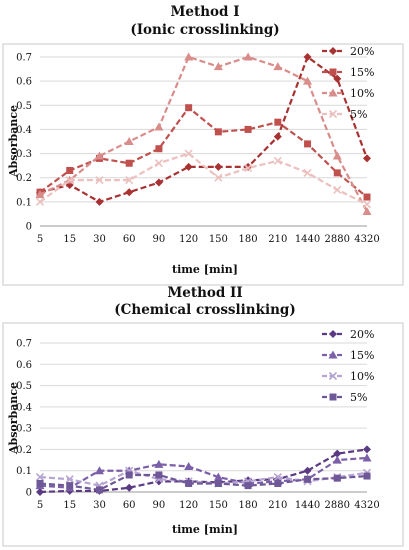 This screenshot has height=550, width=409. Describe the element at coordinates (159, 239) in the screenshot. I see `x-tick-label: 90` at that location.